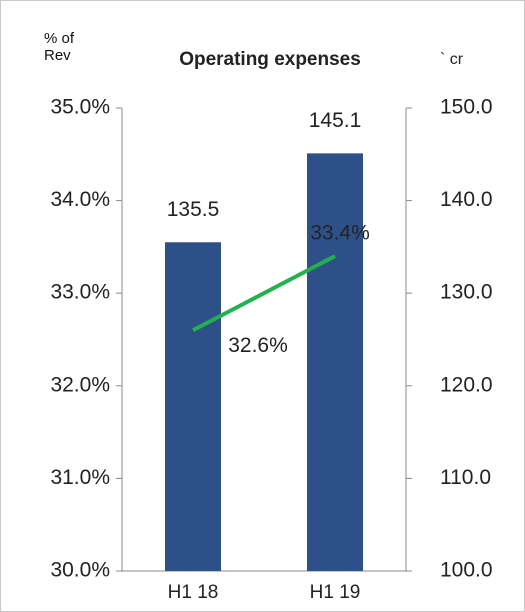  What do you see at coordinates (80, 199) in the screenshot?
I see `y-tick-label: 34.0%` at bounding box center [80, 199].